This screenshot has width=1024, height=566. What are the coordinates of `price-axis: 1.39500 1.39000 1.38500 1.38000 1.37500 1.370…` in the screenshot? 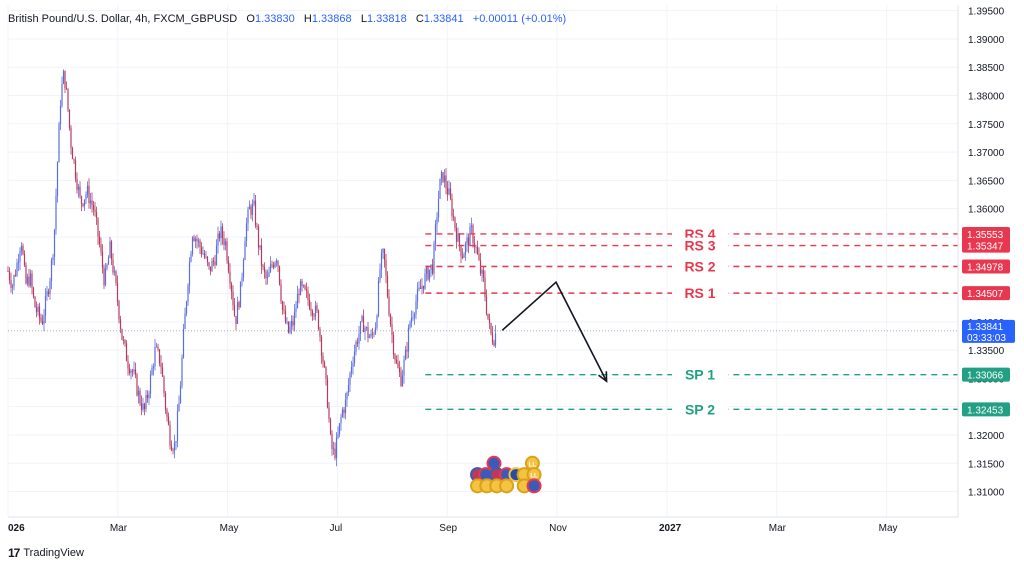 It's located at (986, 261).